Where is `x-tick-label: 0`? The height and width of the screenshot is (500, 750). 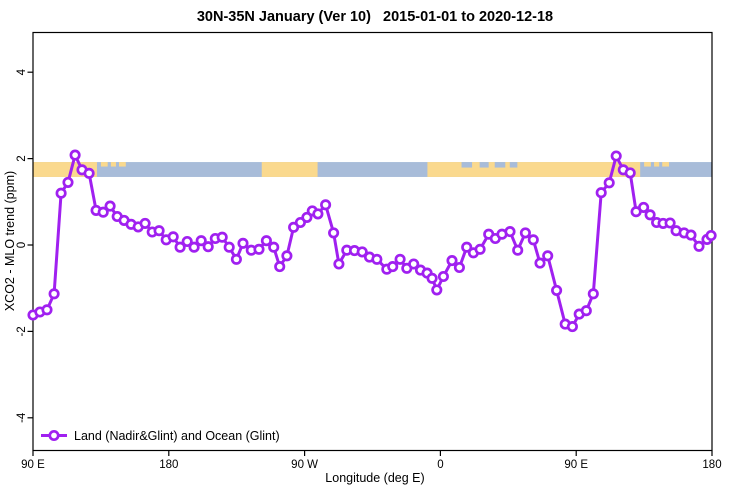 x-tick-label: 0 is located at coordinates (440, 465).